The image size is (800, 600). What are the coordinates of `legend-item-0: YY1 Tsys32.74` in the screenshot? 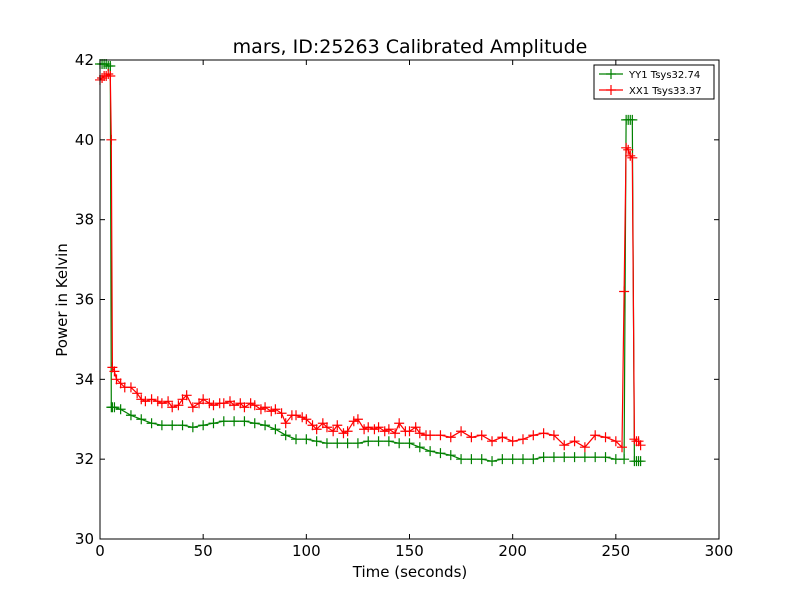 It's located at (649, 75).